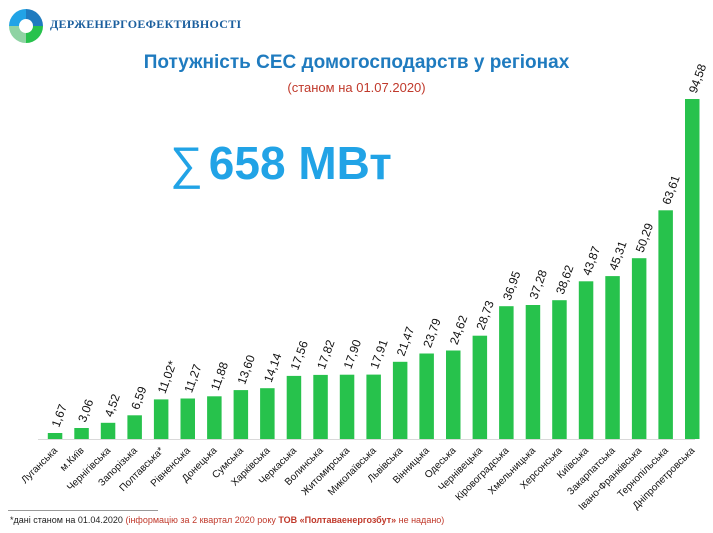 This screenshot has width=713, height=533. What do you see at coordinates (353, 353) in the screenshot?
I see `value-label-12: 17,90` at bounding box center [353, 353].